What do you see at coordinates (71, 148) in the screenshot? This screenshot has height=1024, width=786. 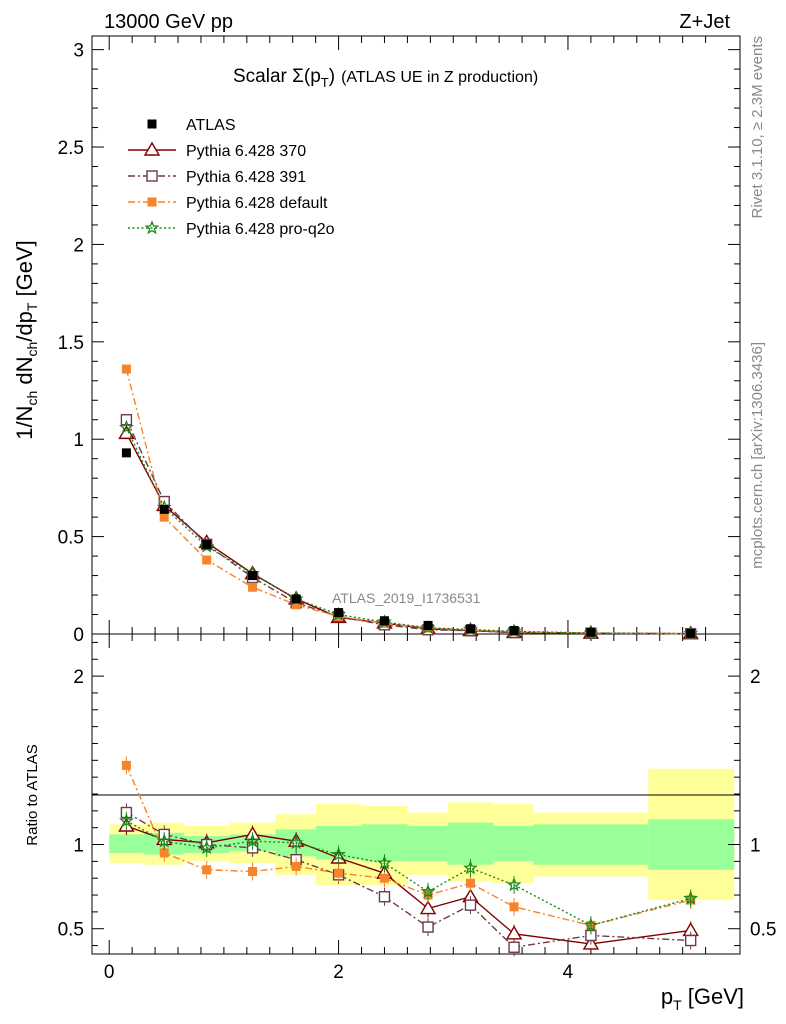 I see `tick-label: 2.5` at bounding box center [71, 148].